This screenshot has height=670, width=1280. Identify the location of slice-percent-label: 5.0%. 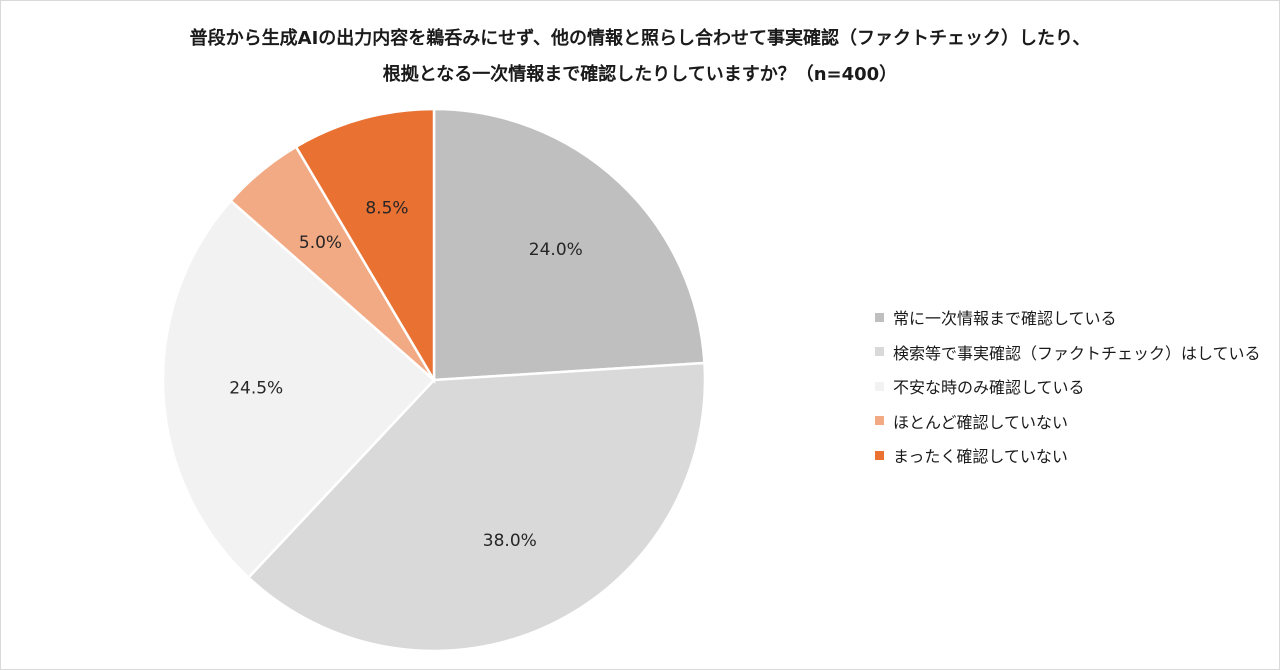
(320, 243).